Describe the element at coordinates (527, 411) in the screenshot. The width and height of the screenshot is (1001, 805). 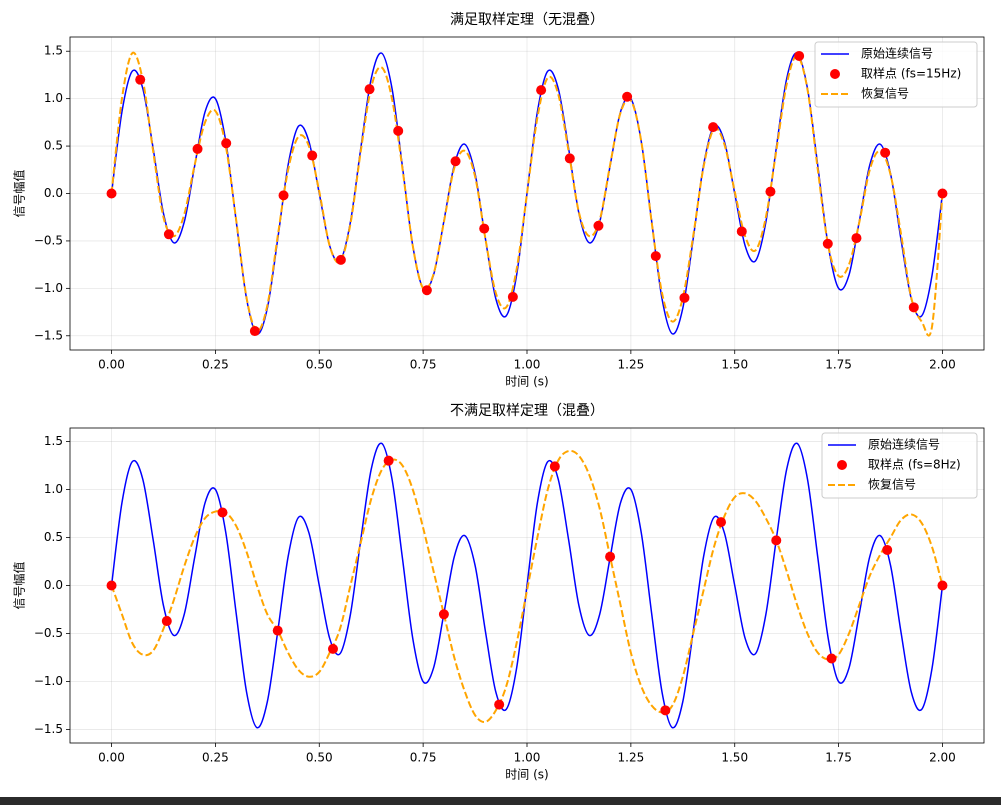
I see `chart-title: 不满足取样定理（混叠）` at that location.